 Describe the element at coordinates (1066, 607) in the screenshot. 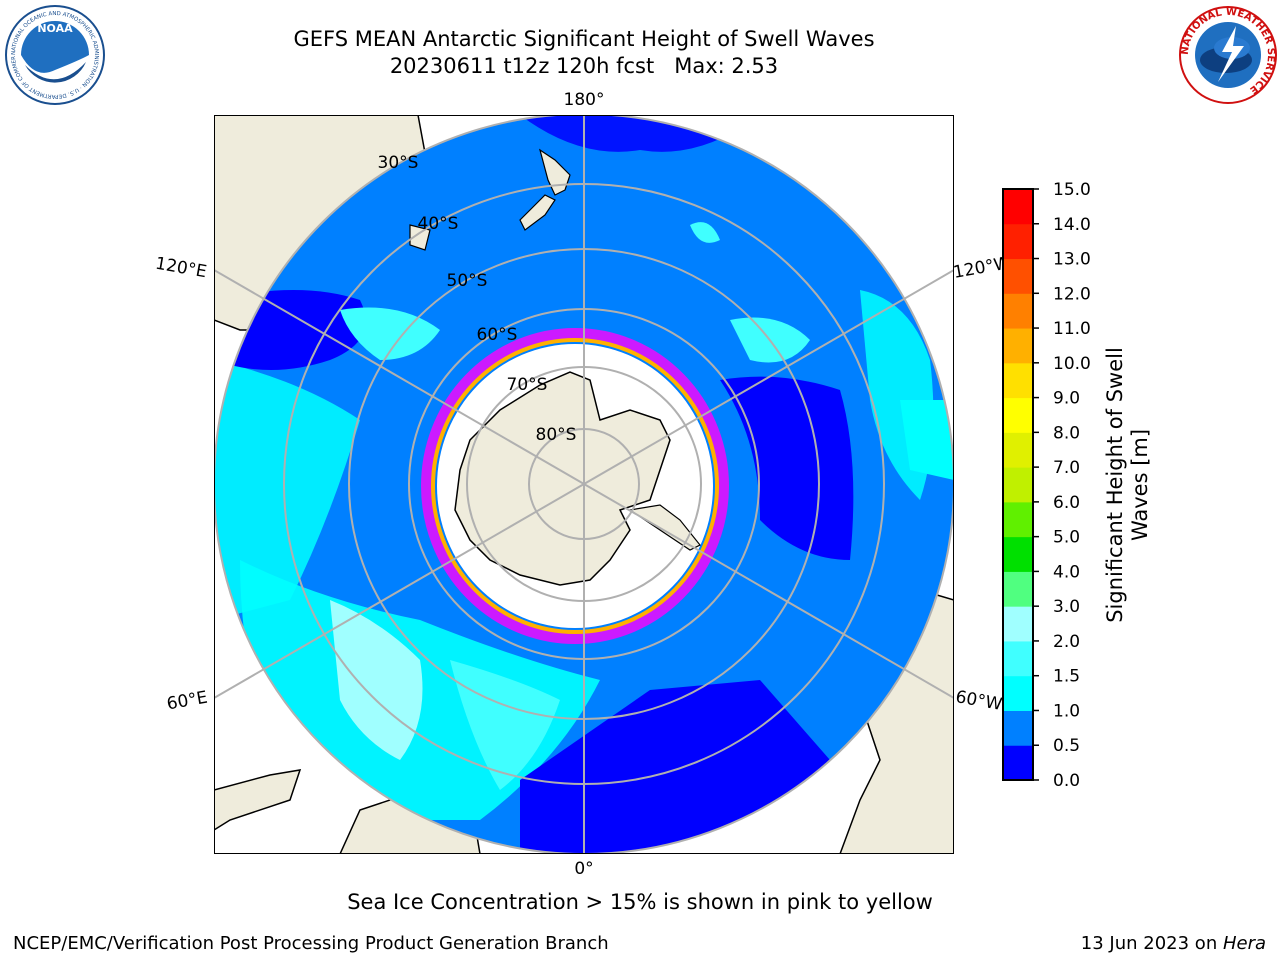

I see `colorbar-tick-label: 3.0` at that location.